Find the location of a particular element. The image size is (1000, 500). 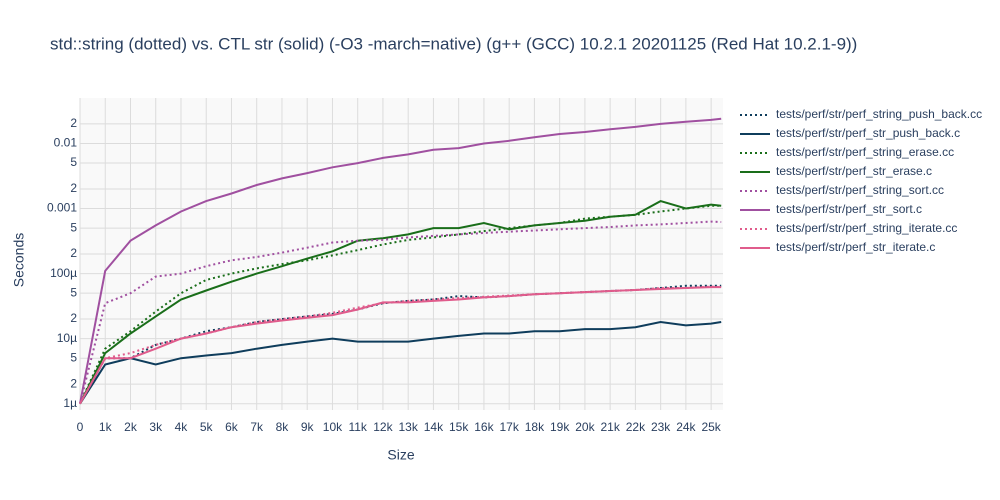

y-tick-label: 10µ is located at coordinates (67, 338).